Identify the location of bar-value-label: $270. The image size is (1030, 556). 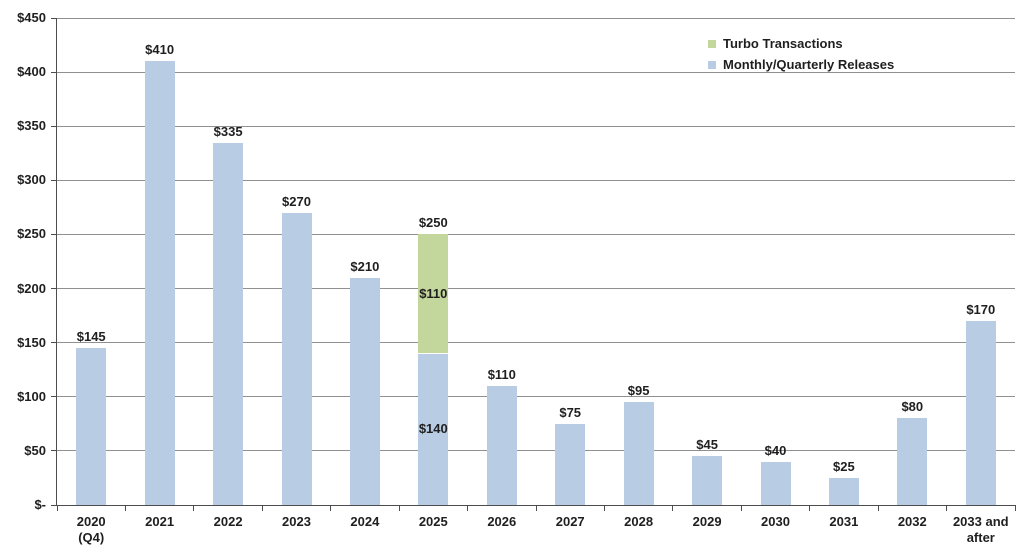
(296, 201).